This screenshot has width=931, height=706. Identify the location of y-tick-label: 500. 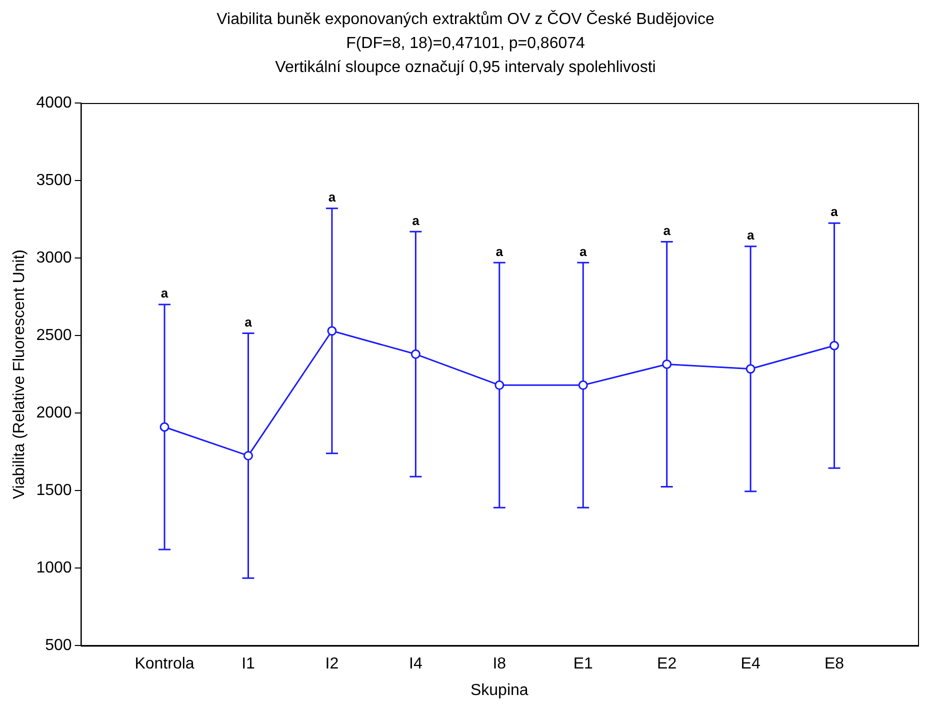
(58, 645).